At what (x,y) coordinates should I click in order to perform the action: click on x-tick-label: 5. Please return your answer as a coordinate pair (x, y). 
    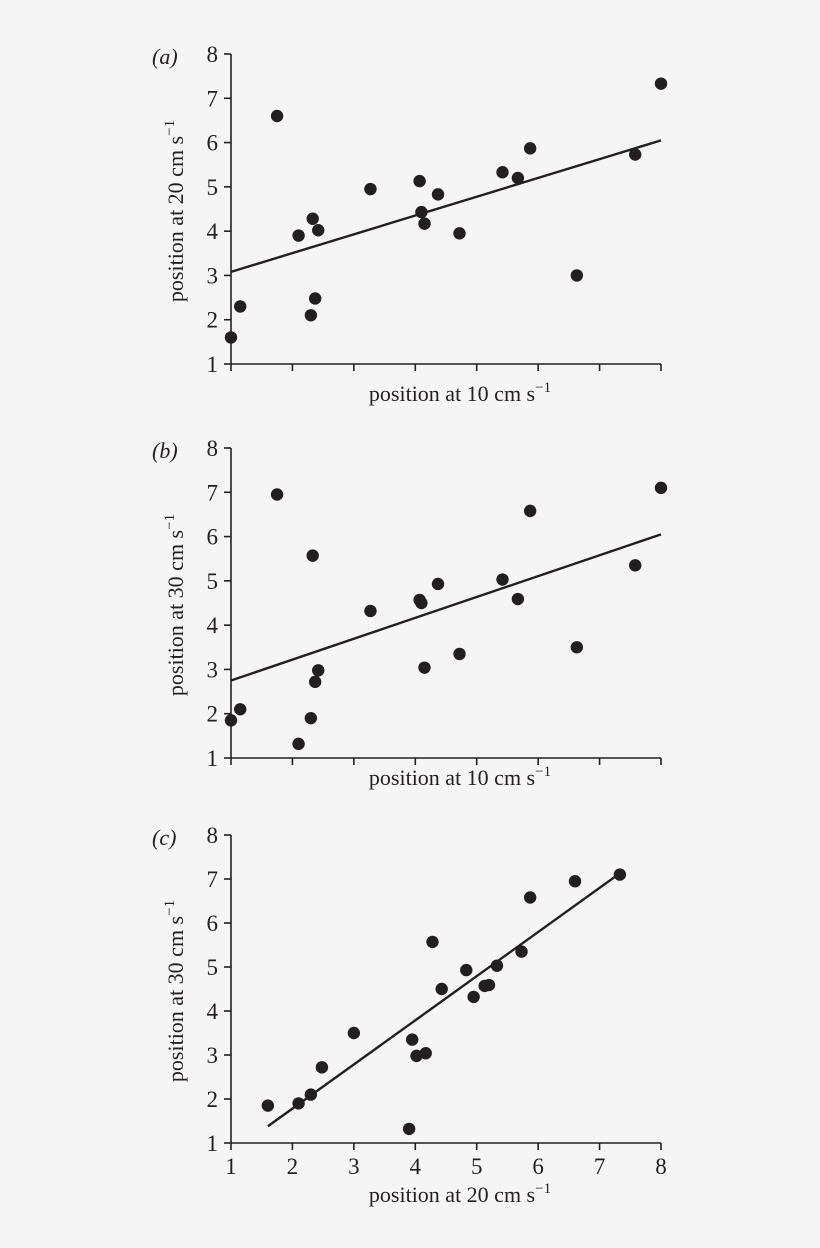
    Looking at the image, I should click on (477, 1166).